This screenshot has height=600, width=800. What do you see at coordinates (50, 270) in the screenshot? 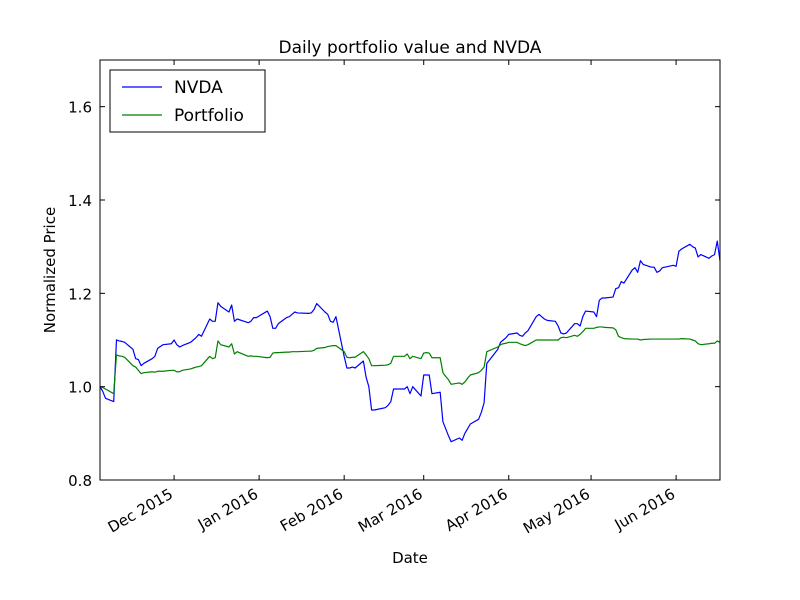
I see `y-axis-label: Normalized Price` at bounding box center [50, 270].